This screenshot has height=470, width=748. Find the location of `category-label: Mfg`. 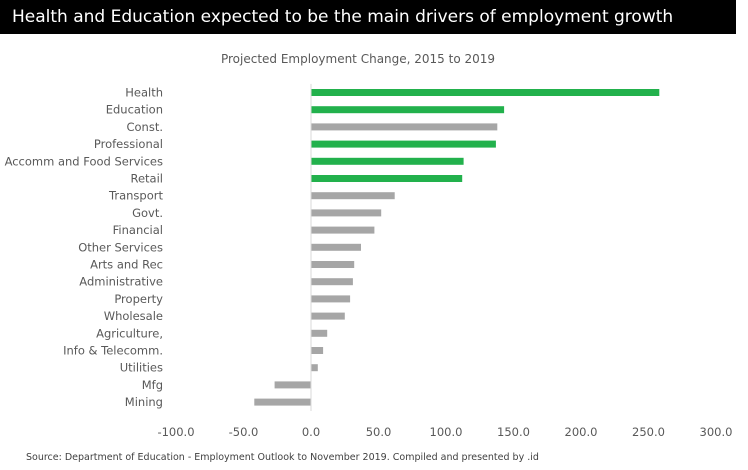

category-label: Mfg is located at coordinates (152, 385).